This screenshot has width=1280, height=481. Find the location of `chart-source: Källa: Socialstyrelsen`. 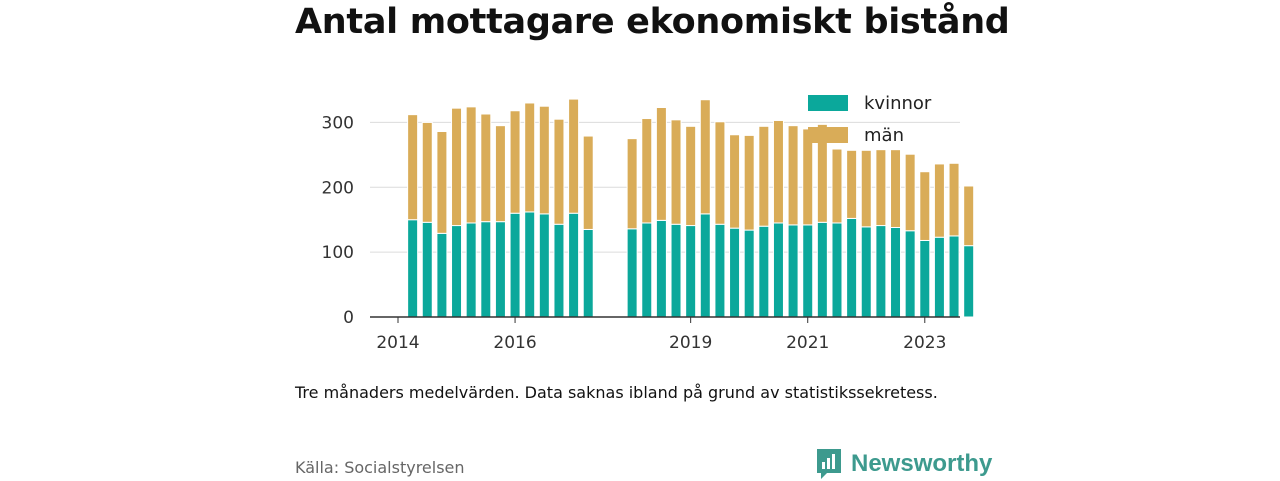

chart-source: Källa: Socialstyrelsen is located at coordinates (380, 467).